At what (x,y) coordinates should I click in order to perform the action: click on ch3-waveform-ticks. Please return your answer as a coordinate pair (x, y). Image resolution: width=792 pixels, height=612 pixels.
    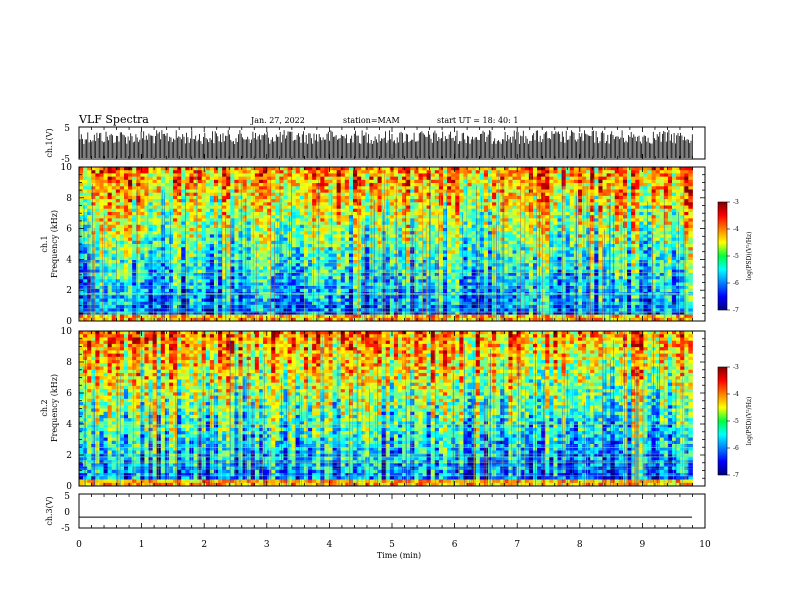
    Looking at the image, I should click on (392, 511).